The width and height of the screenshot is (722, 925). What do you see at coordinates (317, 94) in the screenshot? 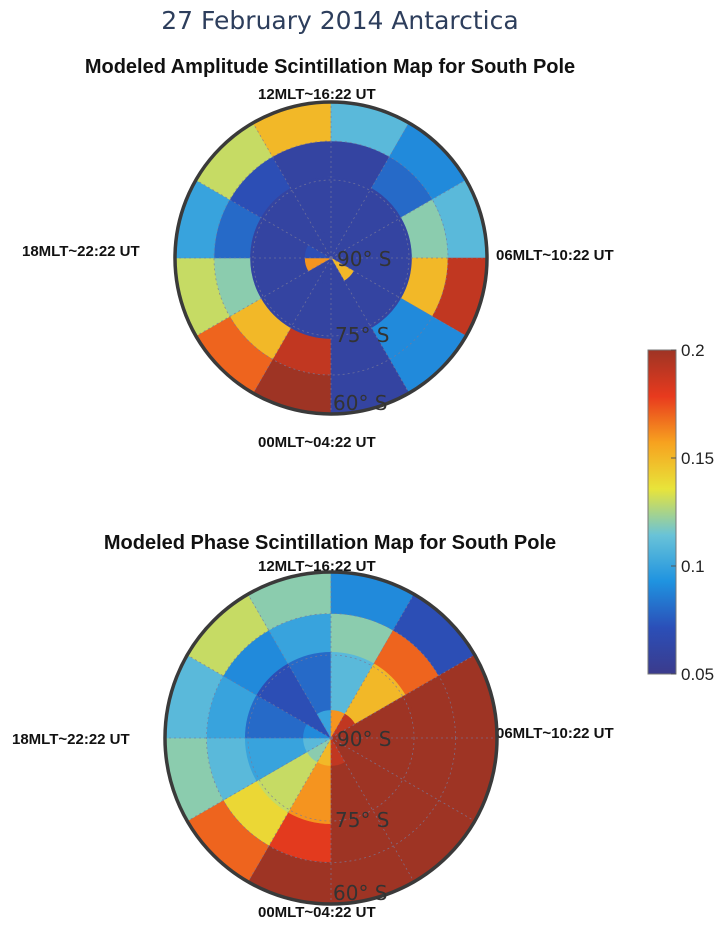
I see `amplitude-top-label: 12MLT~16:22 UT` at bounding box center [317, 94].